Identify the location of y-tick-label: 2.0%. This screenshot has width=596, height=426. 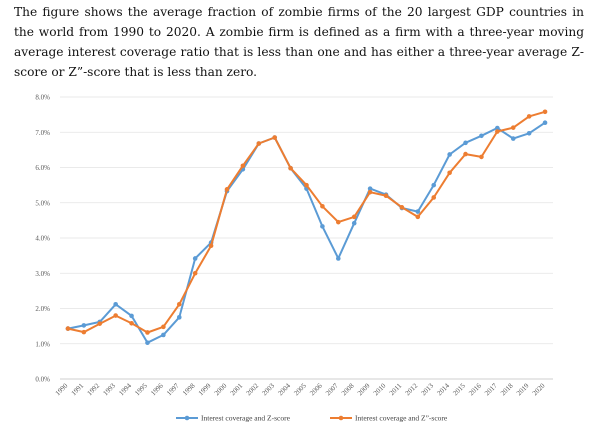
(42, 309).